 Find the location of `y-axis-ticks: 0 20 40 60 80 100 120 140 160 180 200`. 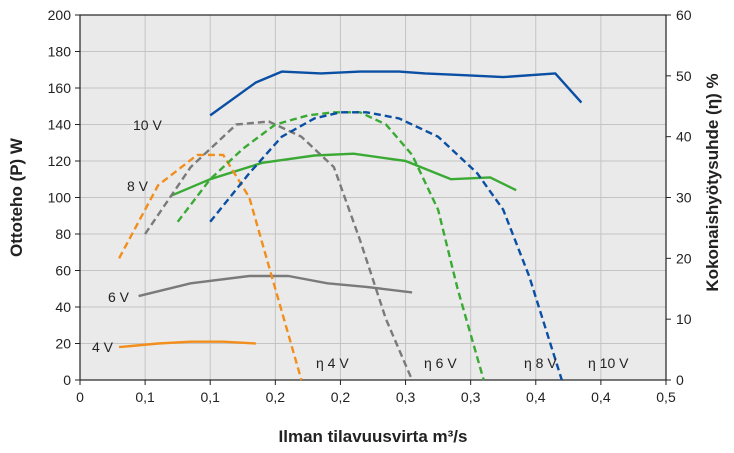

y-axis-ticks: 0 20 40 60 80 100 120 140 160 180 200 is located at coordinates (64, 197).